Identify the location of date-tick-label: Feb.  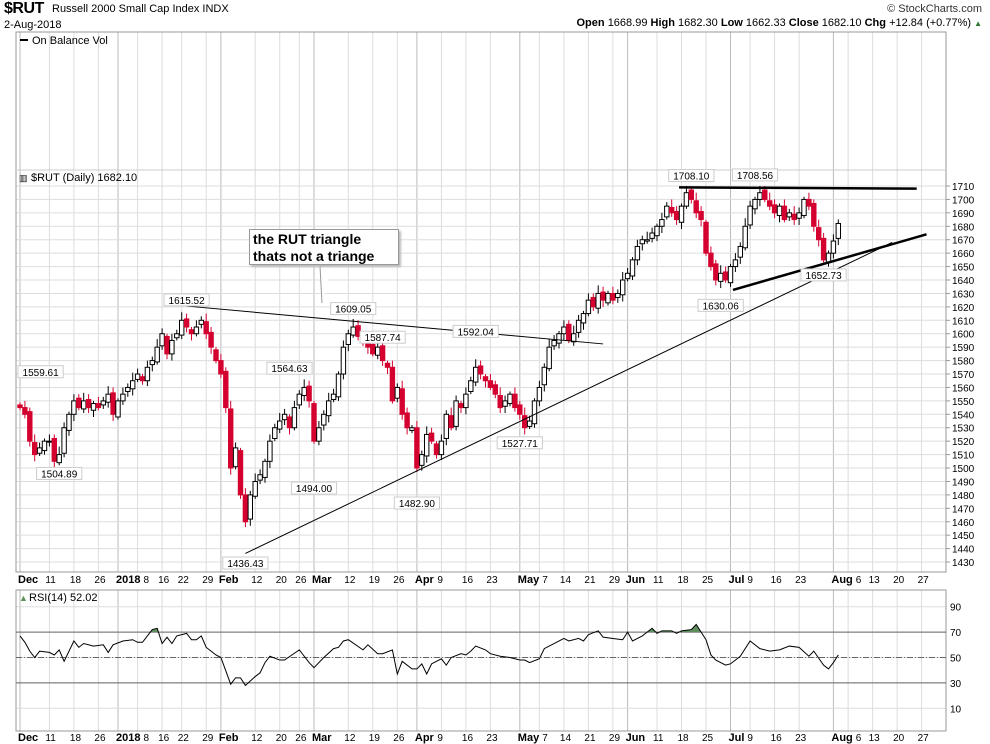
(229, 580).